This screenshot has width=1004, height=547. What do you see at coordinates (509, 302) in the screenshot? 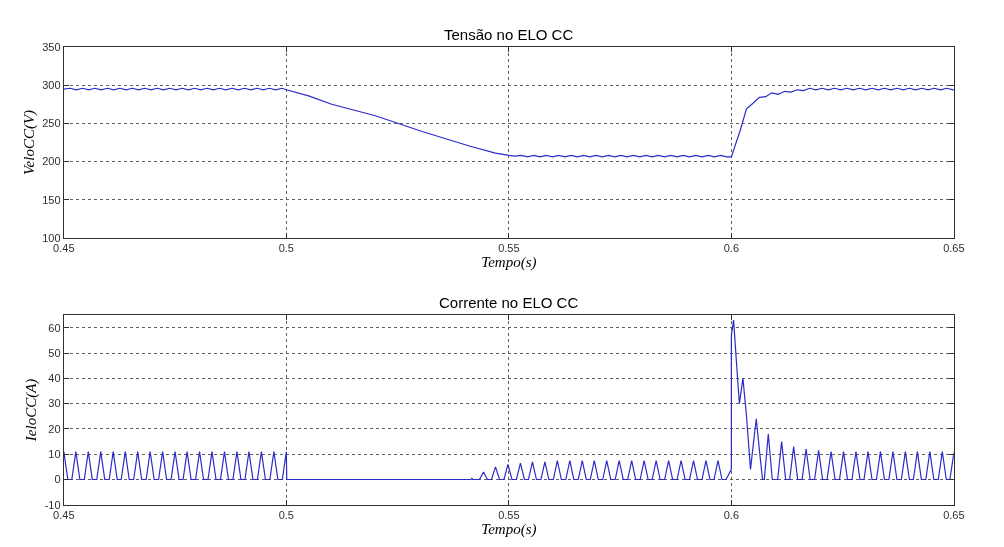
I see `chart-title: Corrente no ELO CC` at bounding box center [509, 302].